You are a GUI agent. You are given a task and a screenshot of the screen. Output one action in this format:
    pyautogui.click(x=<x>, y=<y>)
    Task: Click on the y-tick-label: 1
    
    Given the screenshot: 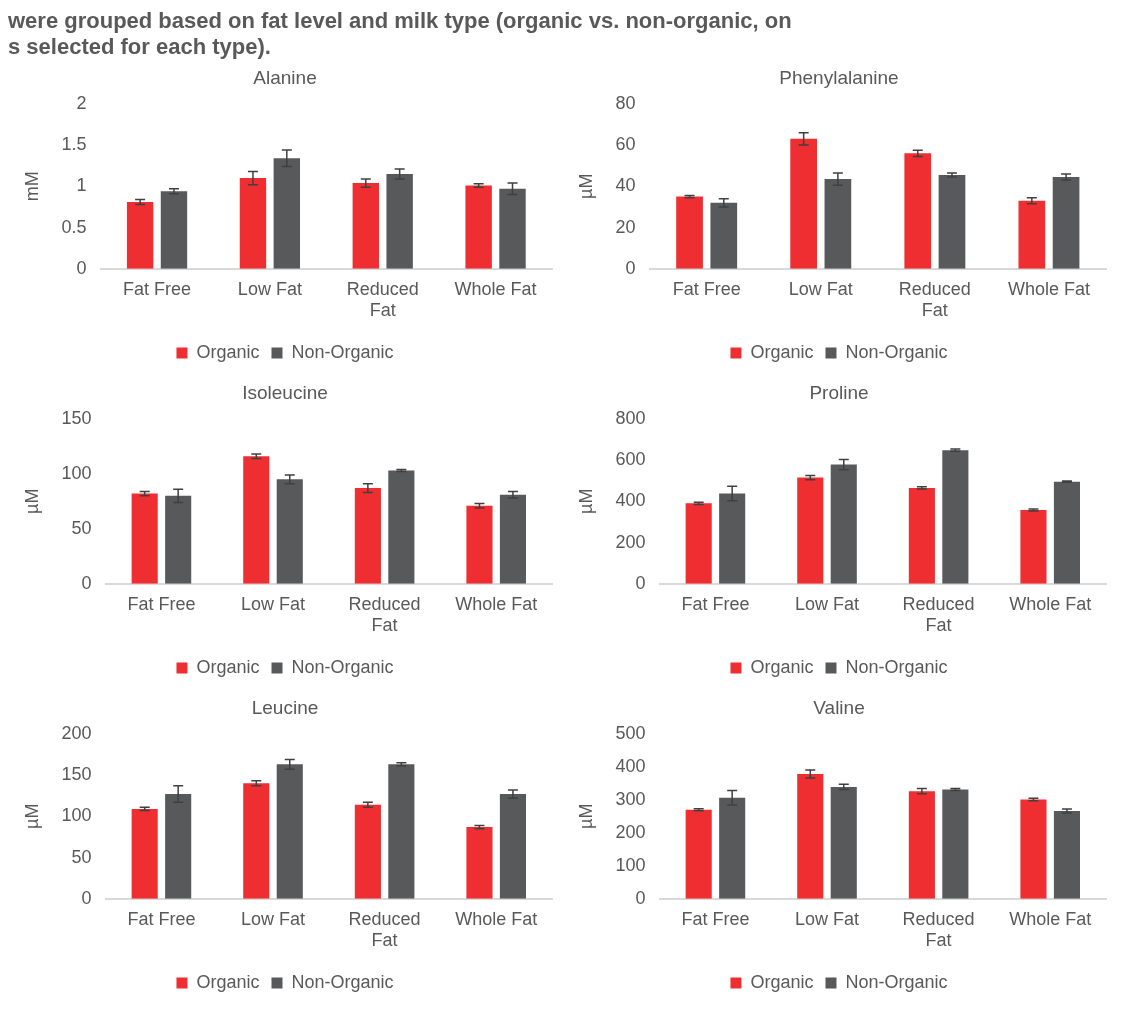 What is the action you would take?
    pyautogui.click(x=81, y=185)
    